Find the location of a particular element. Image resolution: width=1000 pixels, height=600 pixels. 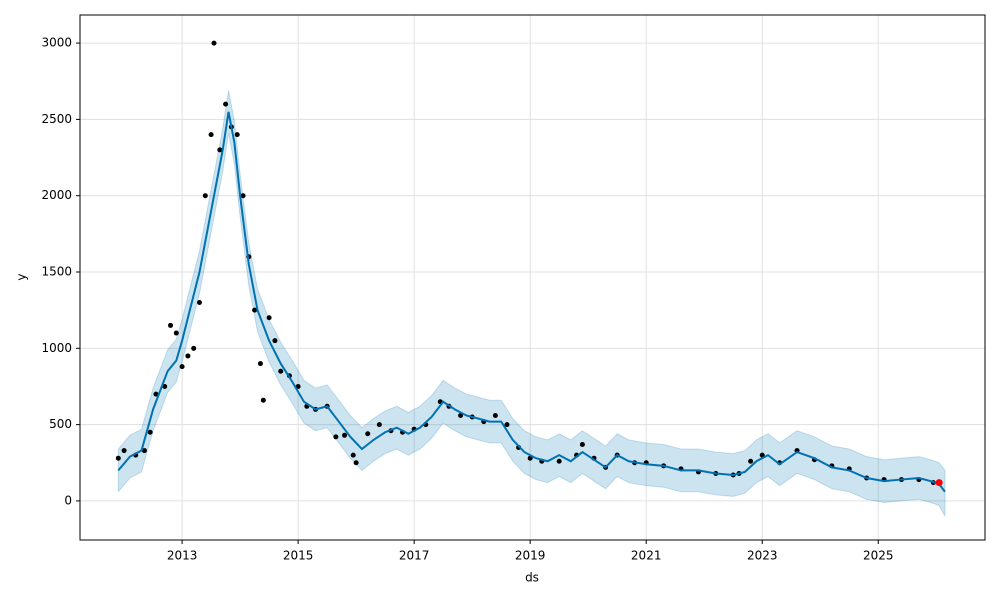

y-tick-label: 2500 is located at coordinates (56, 119).